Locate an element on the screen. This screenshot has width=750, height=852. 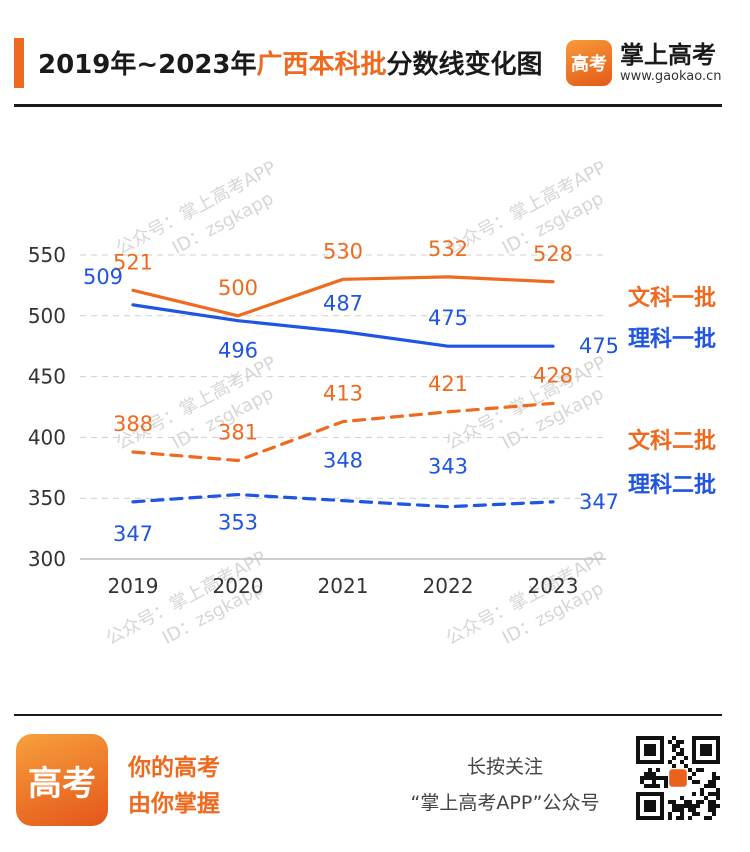
brand: 高考 掌上高考 www.gaokao.cn is located at coordinates (644, 63).